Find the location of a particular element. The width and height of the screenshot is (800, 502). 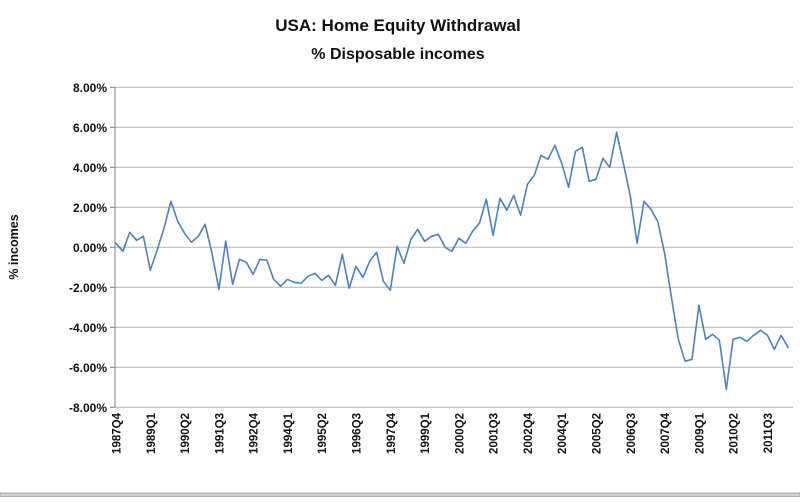

x-tick-label: 1991Q3 is located at coordinates (220, 433).